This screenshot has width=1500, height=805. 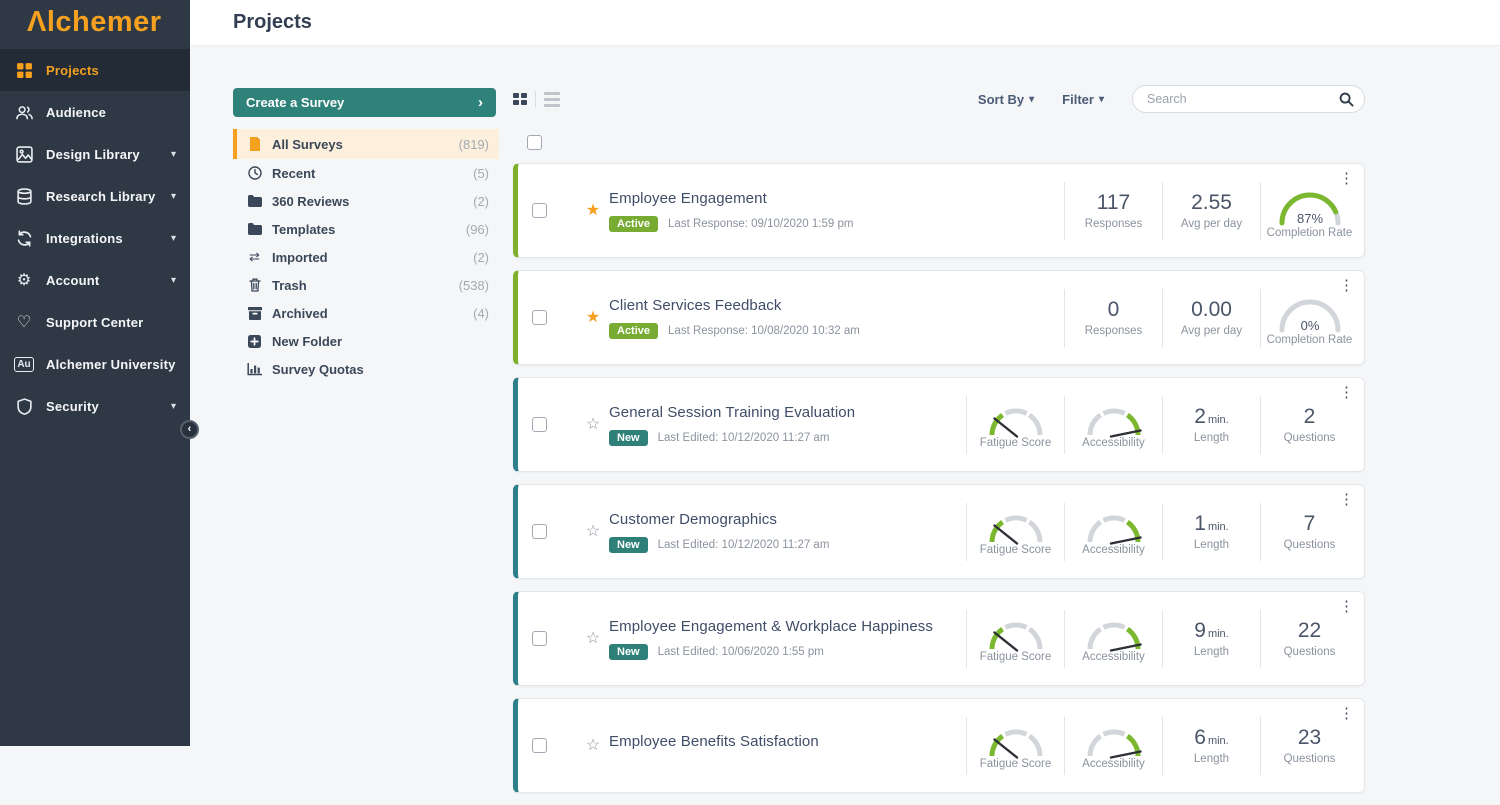 I want to click on fatigue-score-stat: Fatigue Score, so click(x=1015, y=638).